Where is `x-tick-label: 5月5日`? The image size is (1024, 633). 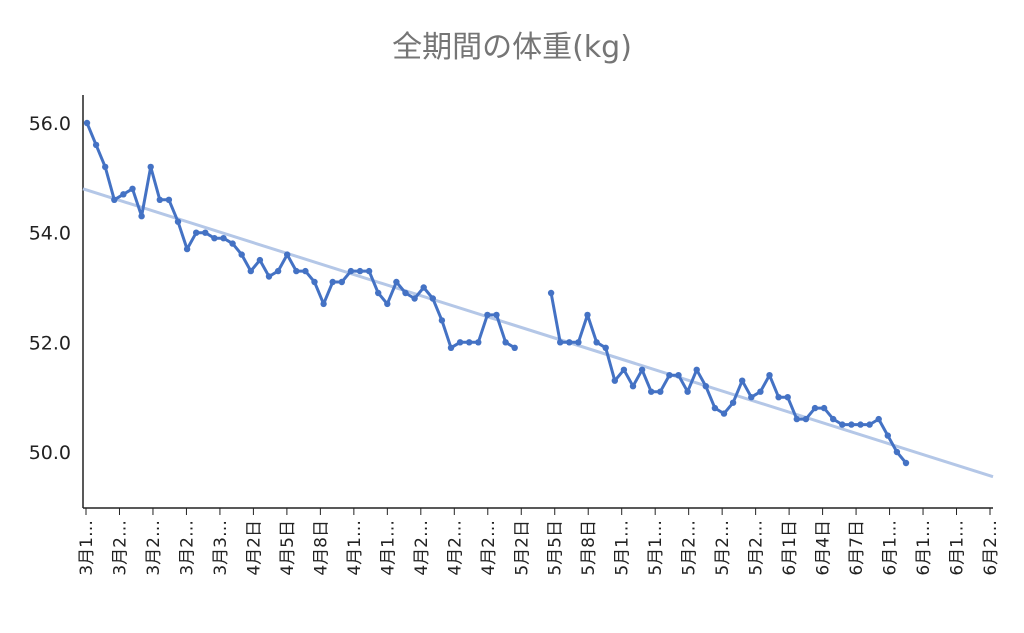
x-tick-label: 5月5日 is located at coordinates (556, 548).